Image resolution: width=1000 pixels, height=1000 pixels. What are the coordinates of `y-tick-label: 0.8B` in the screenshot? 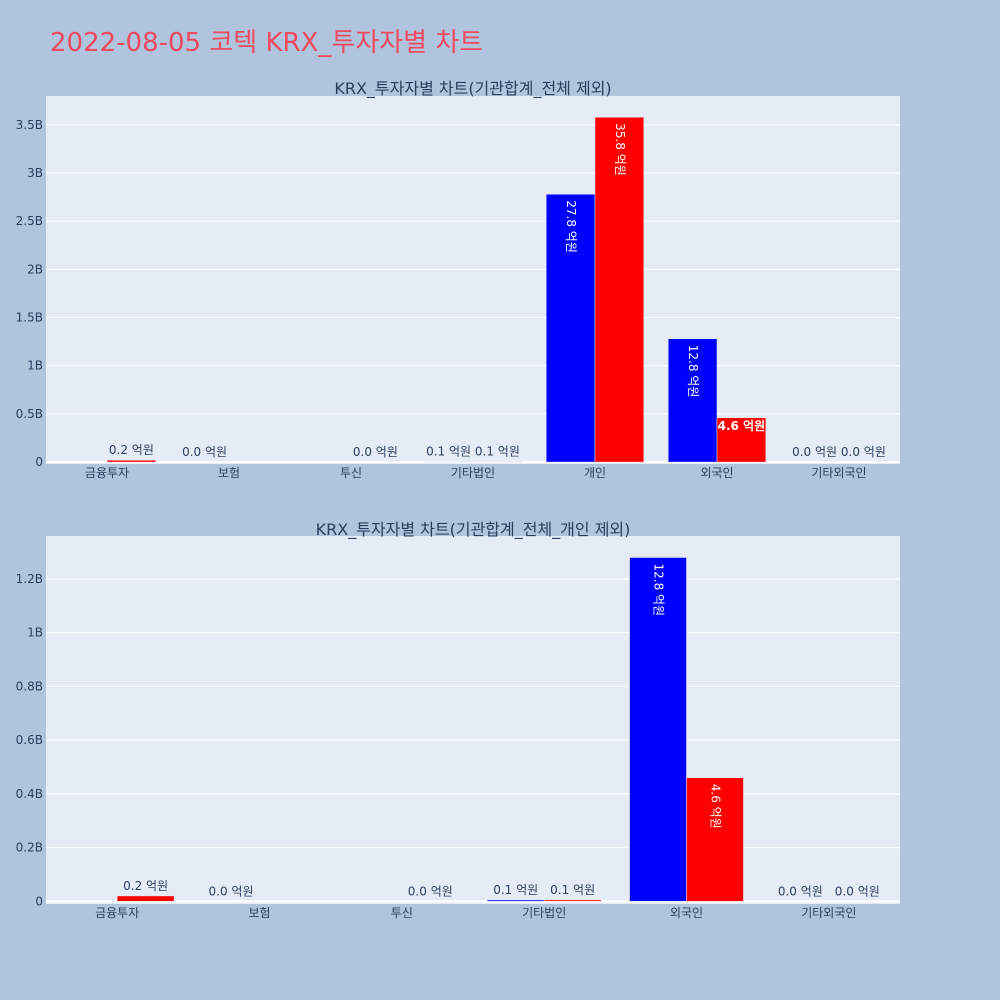 It's located at (29, 686).